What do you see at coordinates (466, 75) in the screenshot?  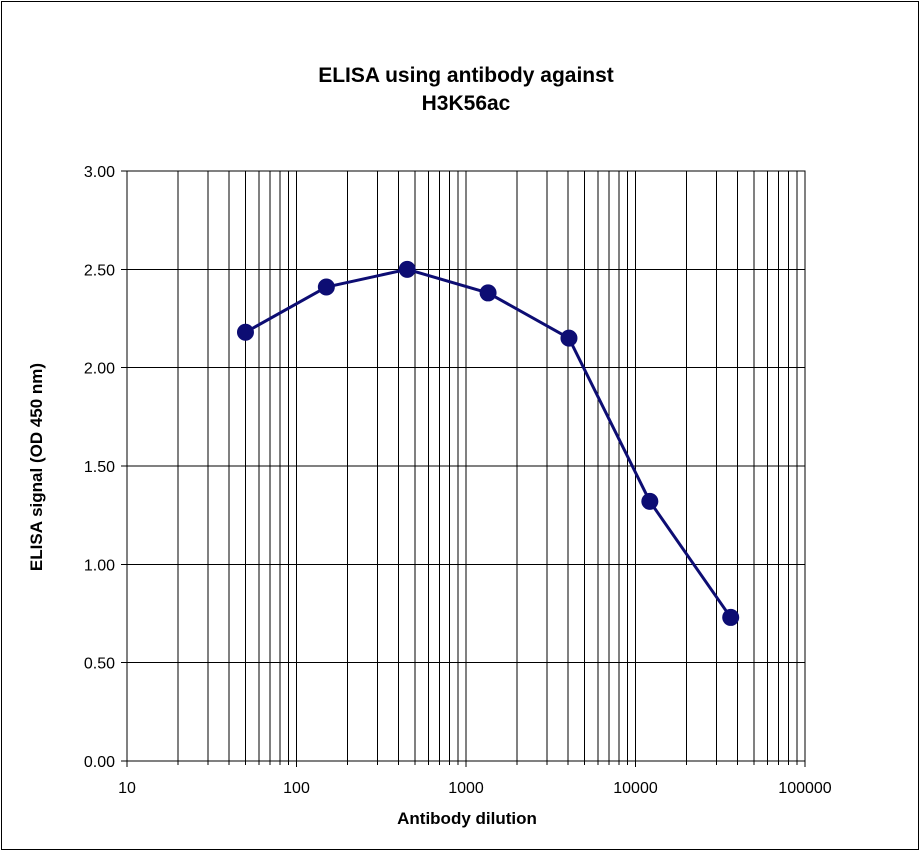 I see `chart-title-line-1: ELISA using antibody against` at bounding box center [466, 75].